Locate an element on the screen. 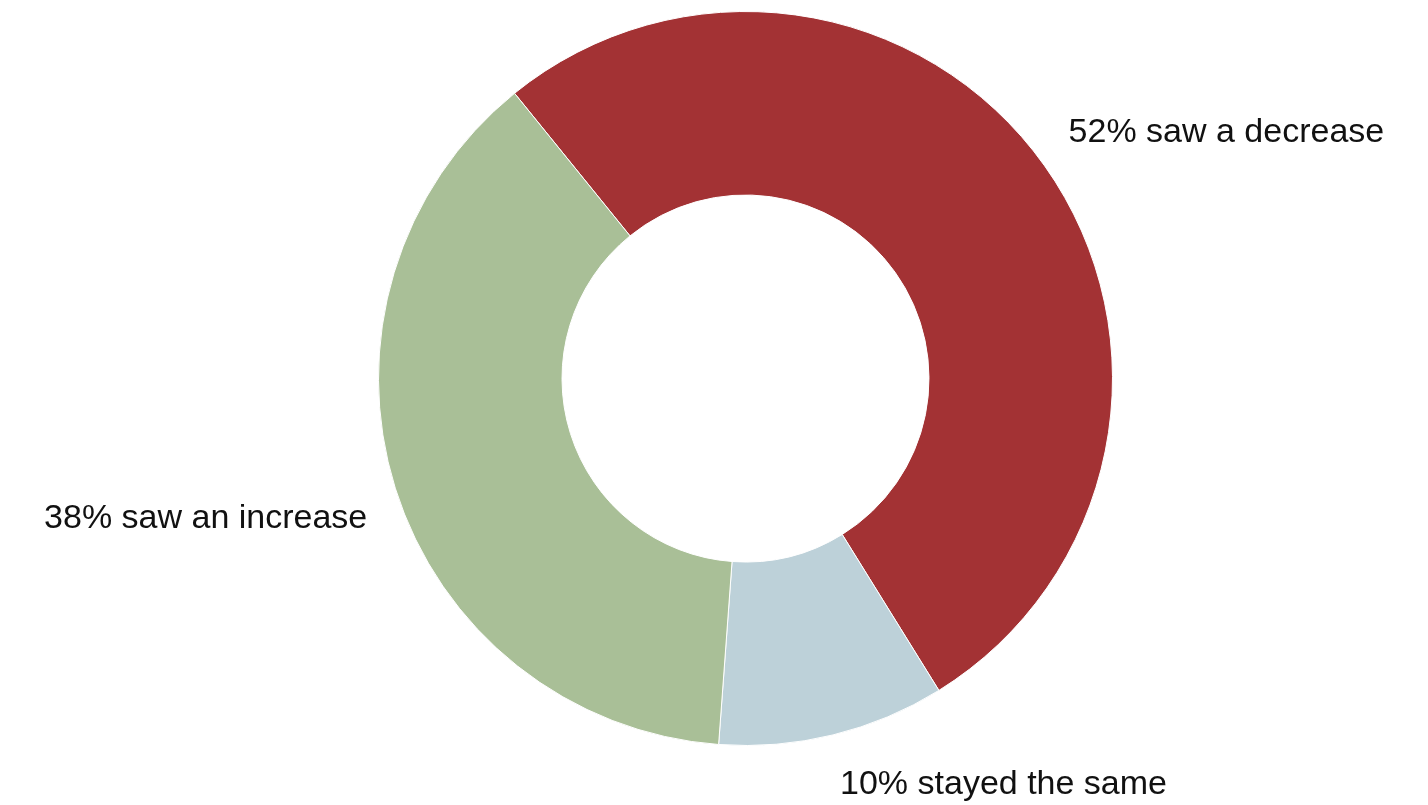  slice-label: 10% stayed the same is located at coordinates (1004, 782).